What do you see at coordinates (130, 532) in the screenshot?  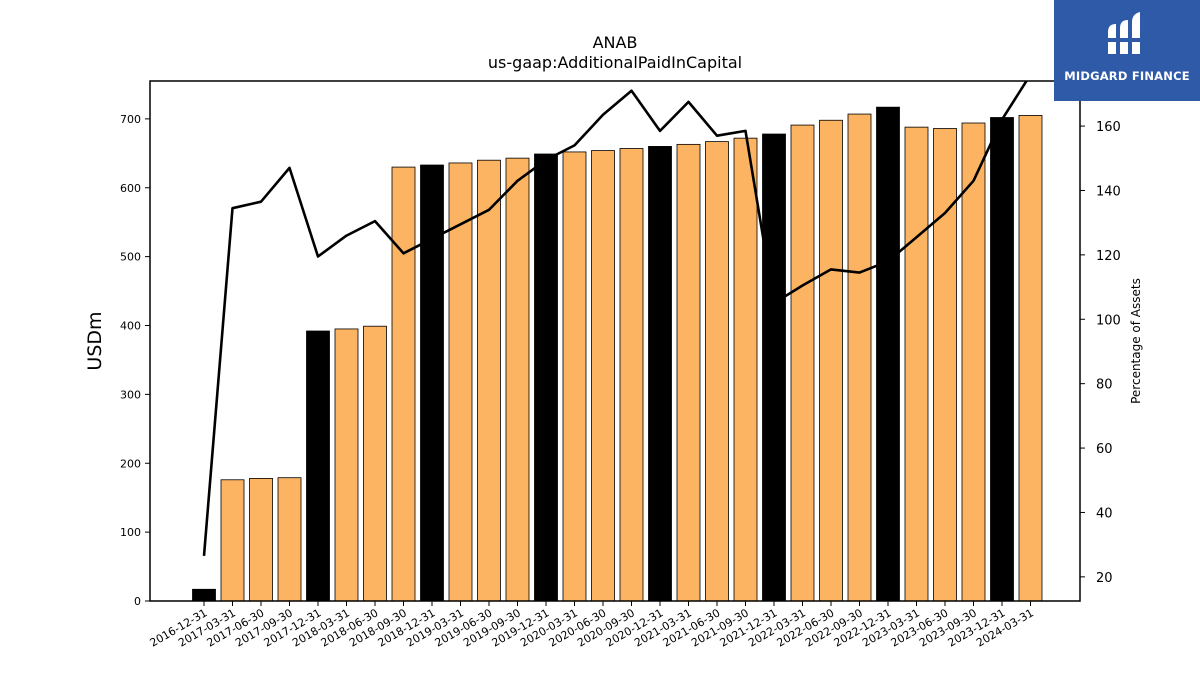 I see `left-tick-label: 100` at bounding box center [130, 532].